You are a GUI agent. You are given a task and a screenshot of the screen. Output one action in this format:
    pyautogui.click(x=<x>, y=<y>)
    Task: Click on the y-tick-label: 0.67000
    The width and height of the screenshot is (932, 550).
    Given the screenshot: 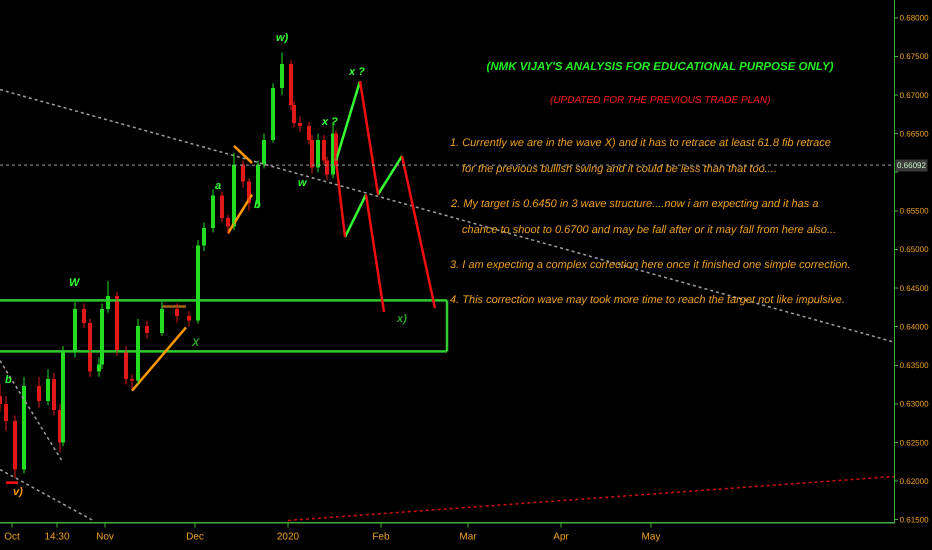 What is the action you would take?
    pyautogui.click(x=915, y=95)
    